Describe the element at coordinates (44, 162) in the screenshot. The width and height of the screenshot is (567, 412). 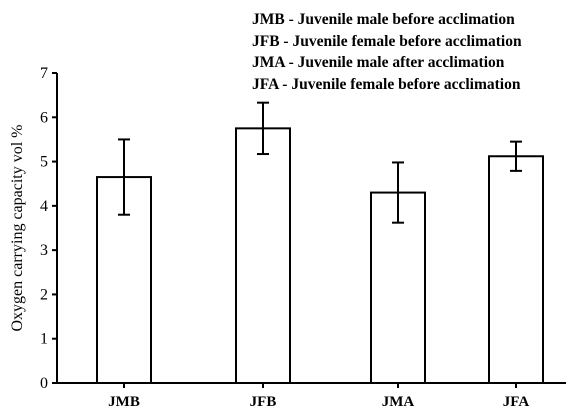
I see `y-tick-label-5: 5` at that location.